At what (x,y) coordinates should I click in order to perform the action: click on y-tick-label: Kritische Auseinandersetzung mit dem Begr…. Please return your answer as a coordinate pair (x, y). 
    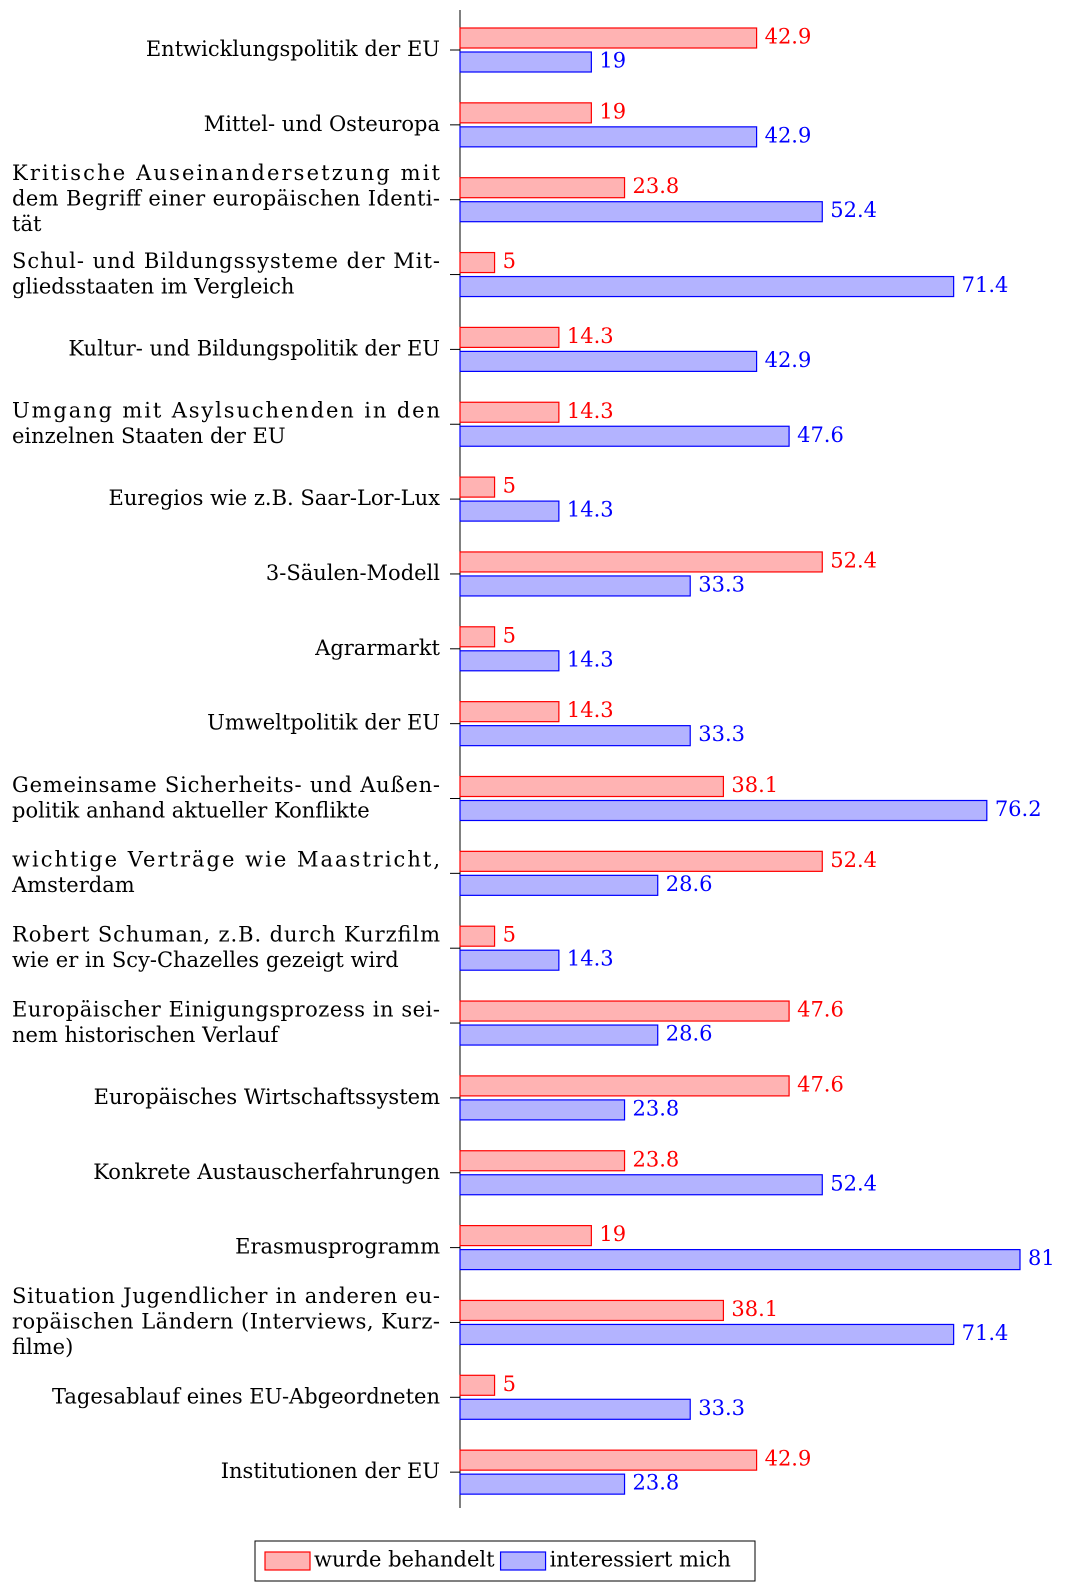
    Looking at the image, I should click on (226, 198).